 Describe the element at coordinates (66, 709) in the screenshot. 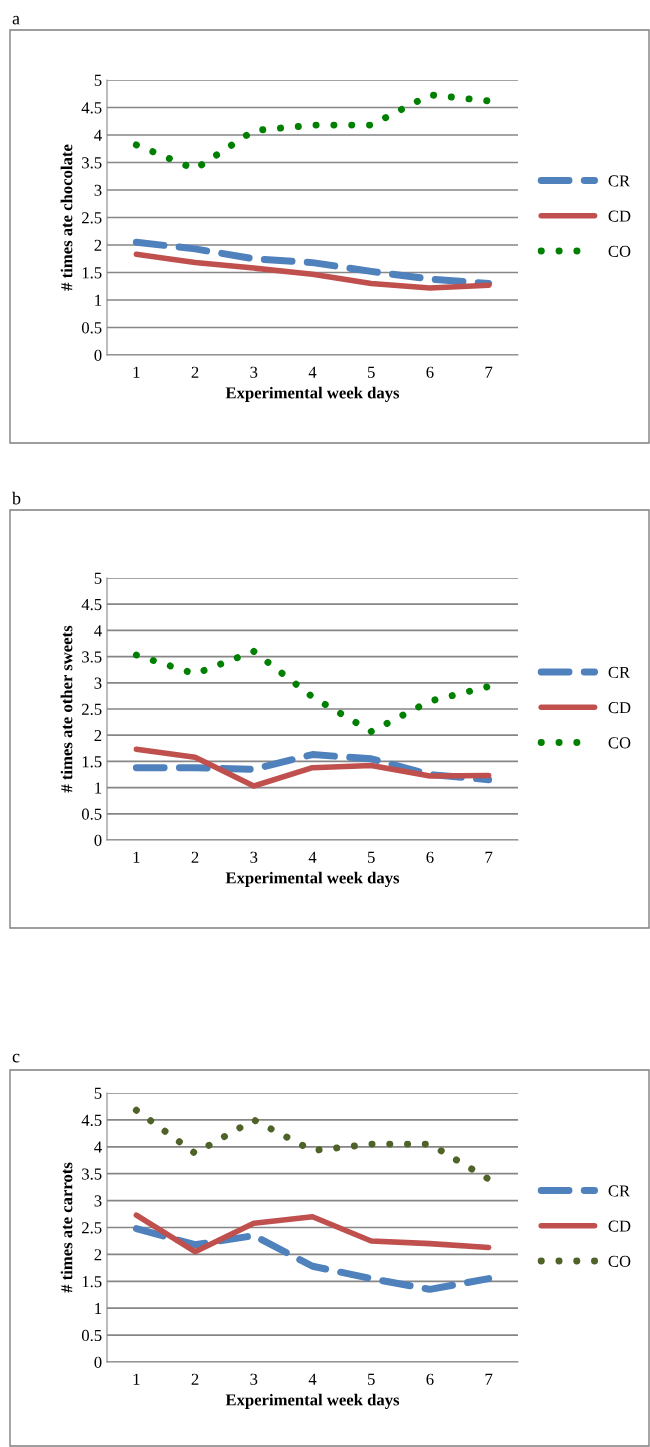

I see `y-axis-title: # times ate other sweets` at that location.